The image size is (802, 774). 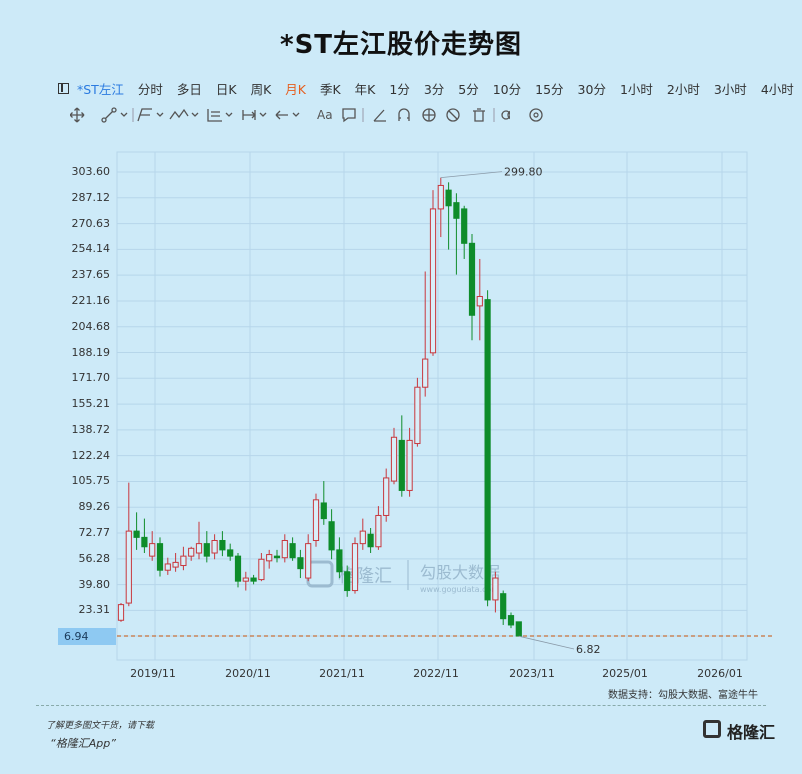 What do you see at coordinates (591, 89) in the screenshot?
I see `period-tab: 30分` at bounding box center [591, 89].